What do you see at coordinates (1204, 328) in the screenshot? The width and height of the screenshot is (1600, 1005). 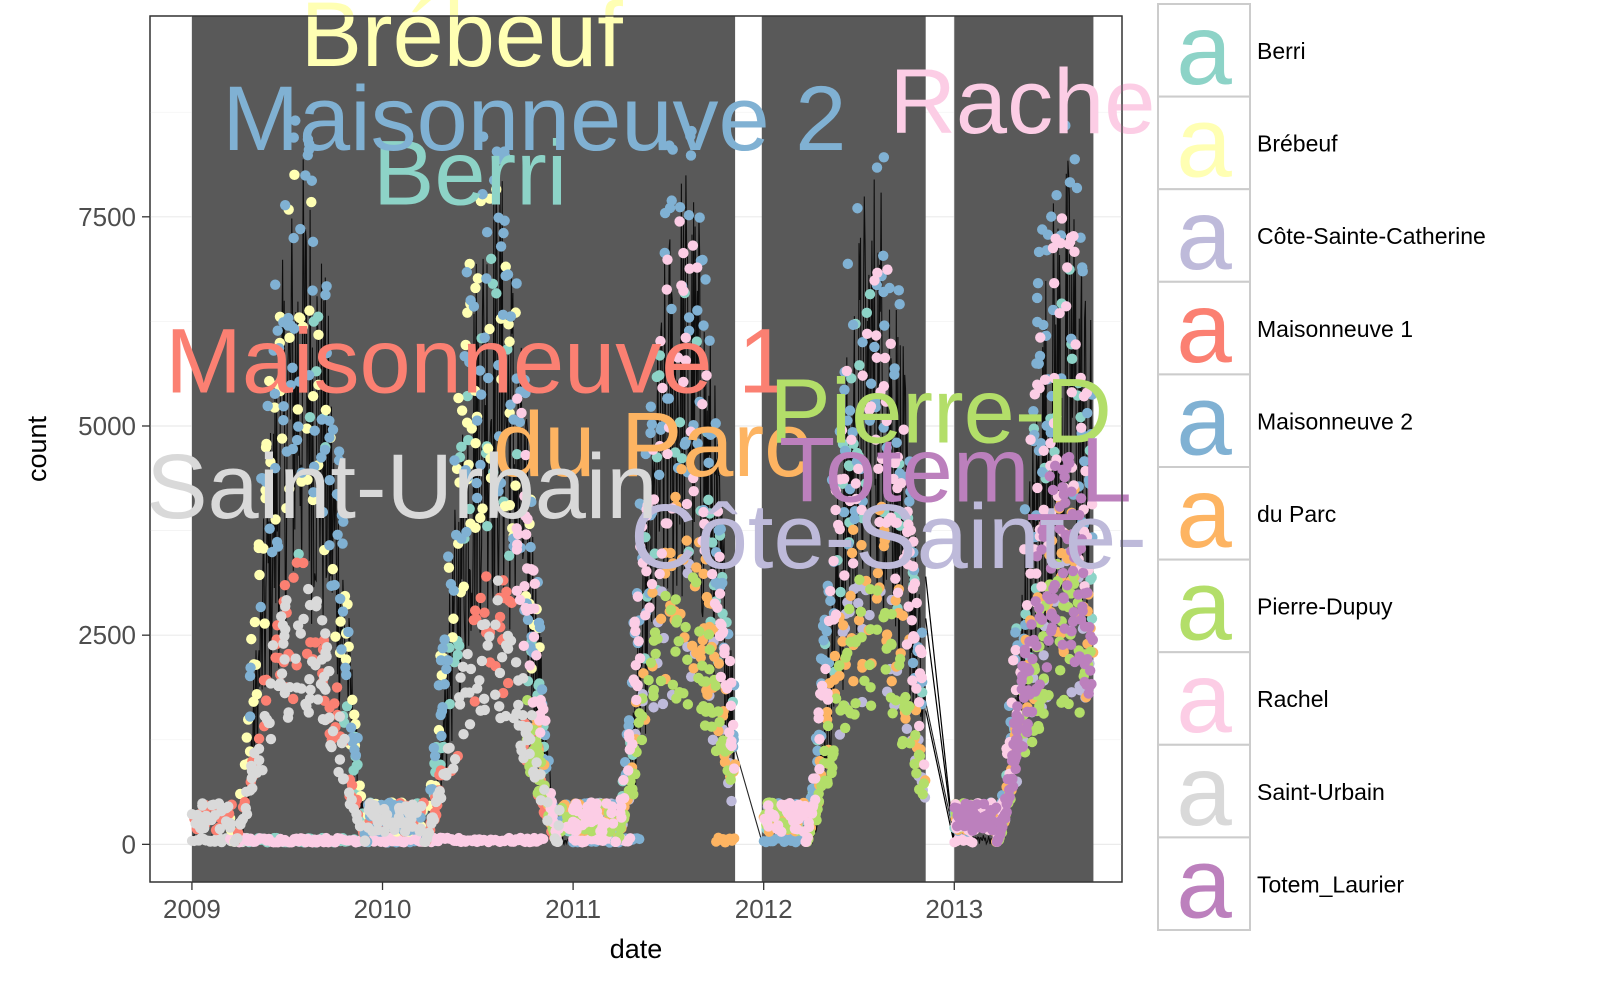 I see `legend-key` at bounding box center [1204, 328].